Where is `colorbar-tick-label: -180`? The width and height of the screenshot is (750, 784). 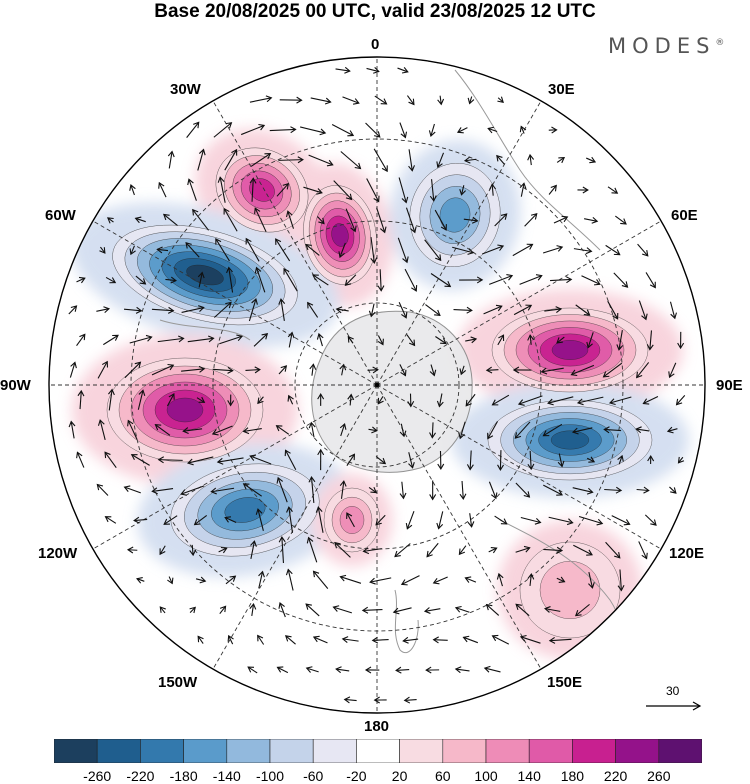 colorbar-tick-label: -180 is located at coordinates (184, 776).